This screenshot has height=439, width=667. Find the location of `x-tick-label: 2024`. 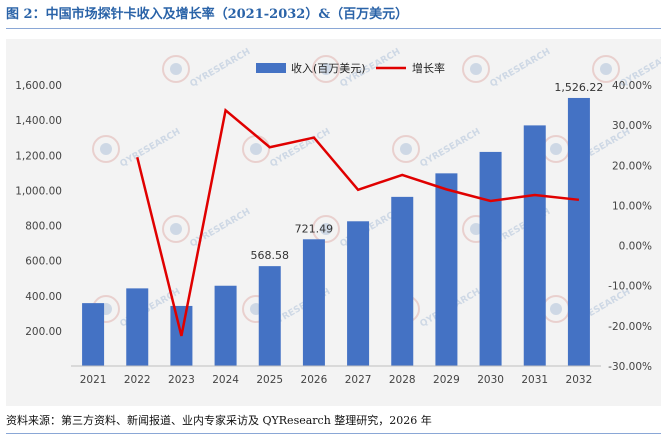

x-tick-label: 2024 is located at coordinates (225, 380).